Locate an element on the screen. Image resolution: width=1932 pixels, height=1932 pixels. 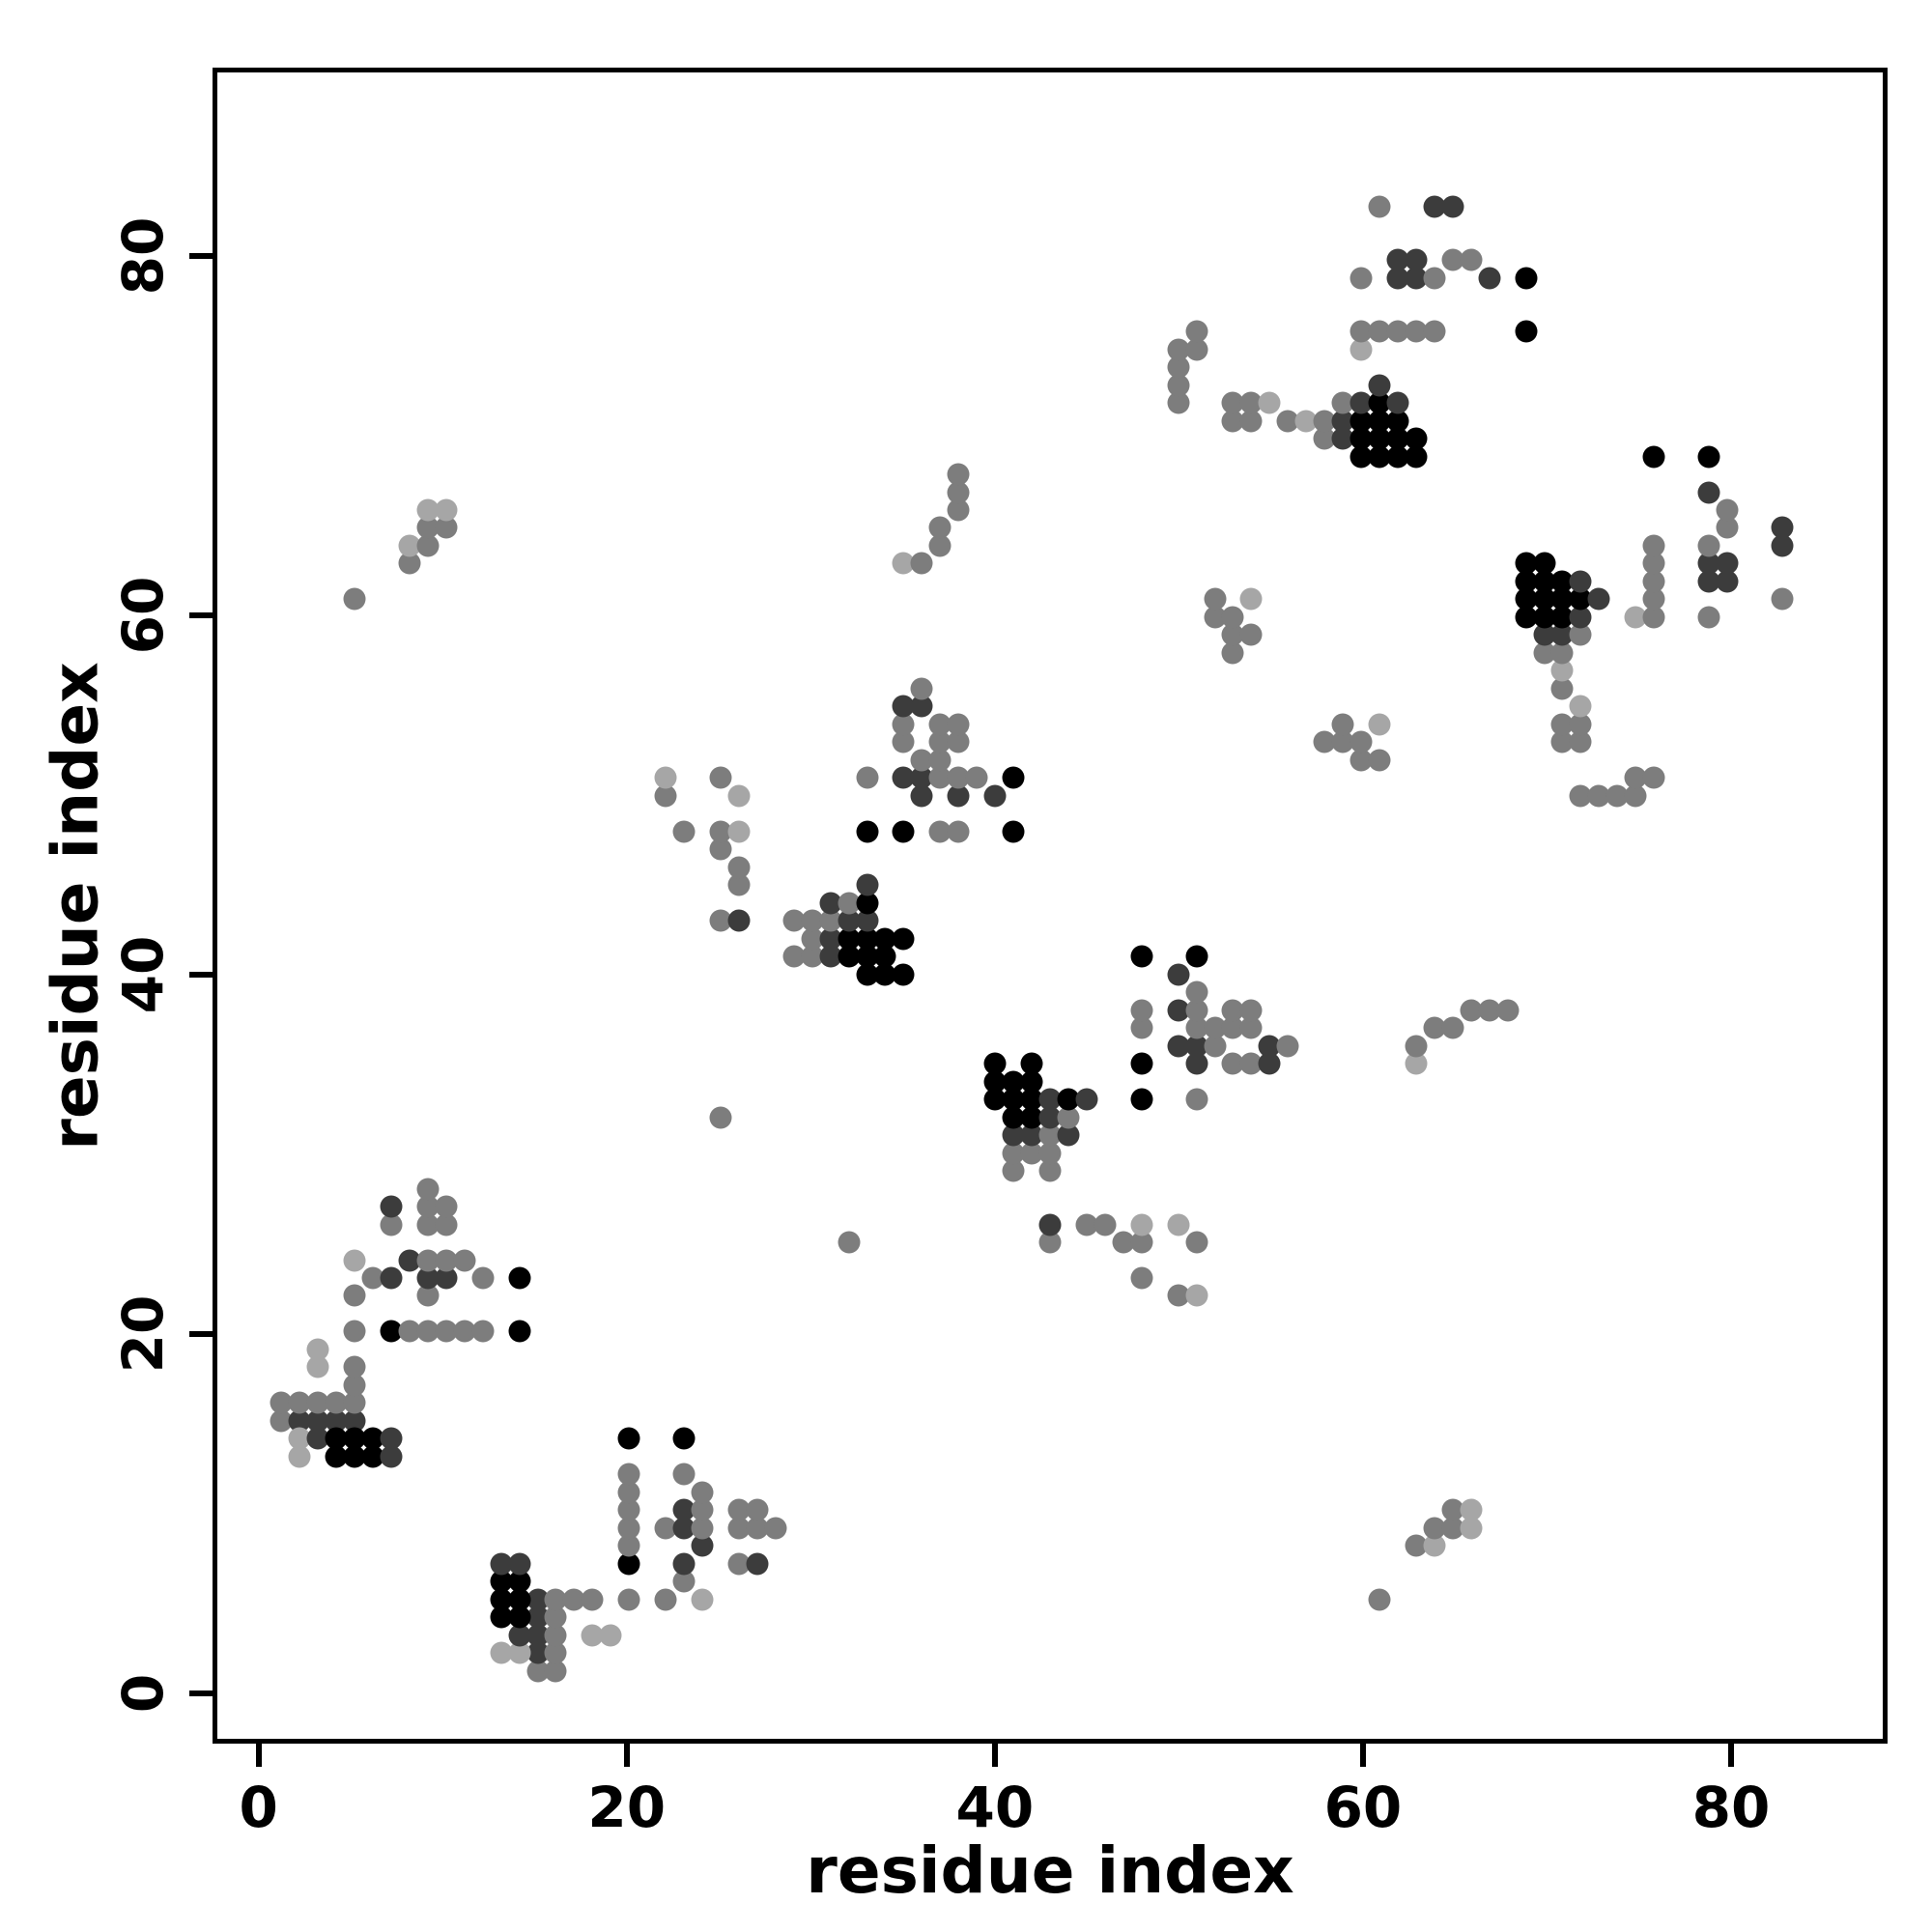
x-axis-title: residue index is located at coordinates (1050, 1870).